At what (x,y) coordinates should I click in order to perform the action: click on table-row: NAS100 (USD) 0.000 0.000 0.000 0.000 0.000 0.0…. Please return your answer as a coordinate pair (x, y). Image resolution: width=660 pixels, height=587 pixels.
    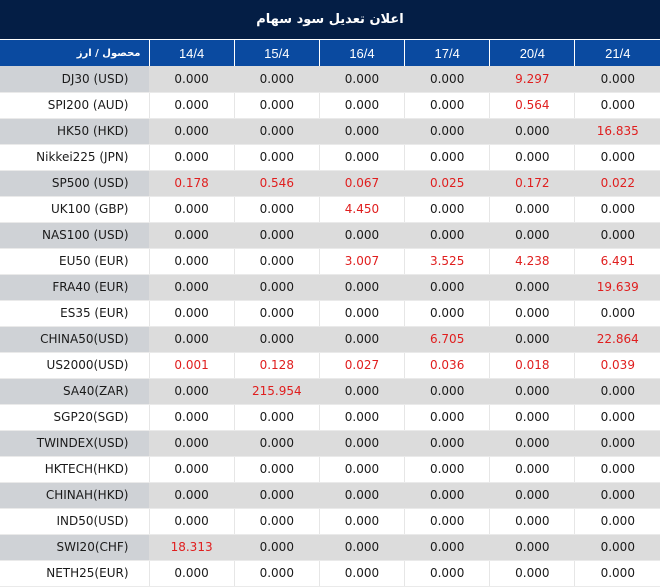
    Looking at the image, I should click on (330, 235).